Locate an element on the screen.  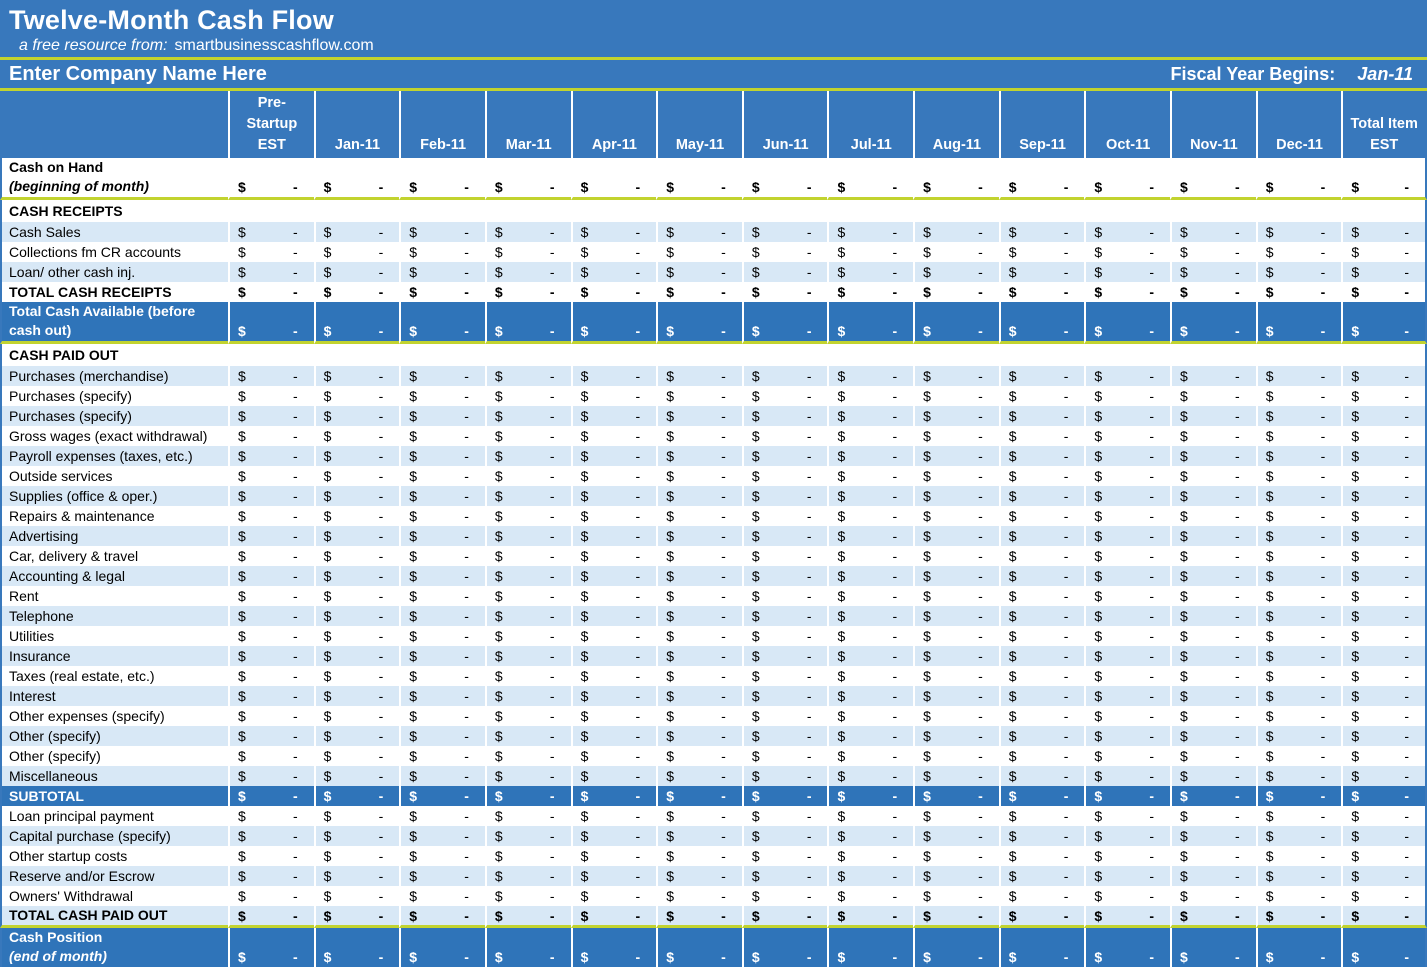
company-name-cell: Enter Company Name Here is located at coordinates (138, 73).